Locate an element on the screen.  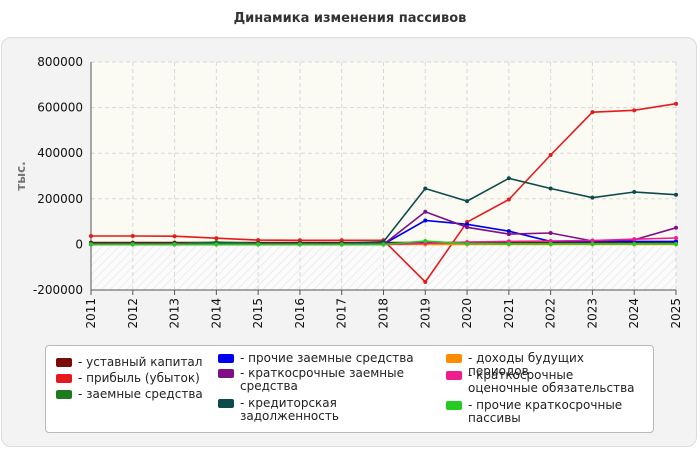
x-tick-label: 2012 is located at coordinates (133, 313).